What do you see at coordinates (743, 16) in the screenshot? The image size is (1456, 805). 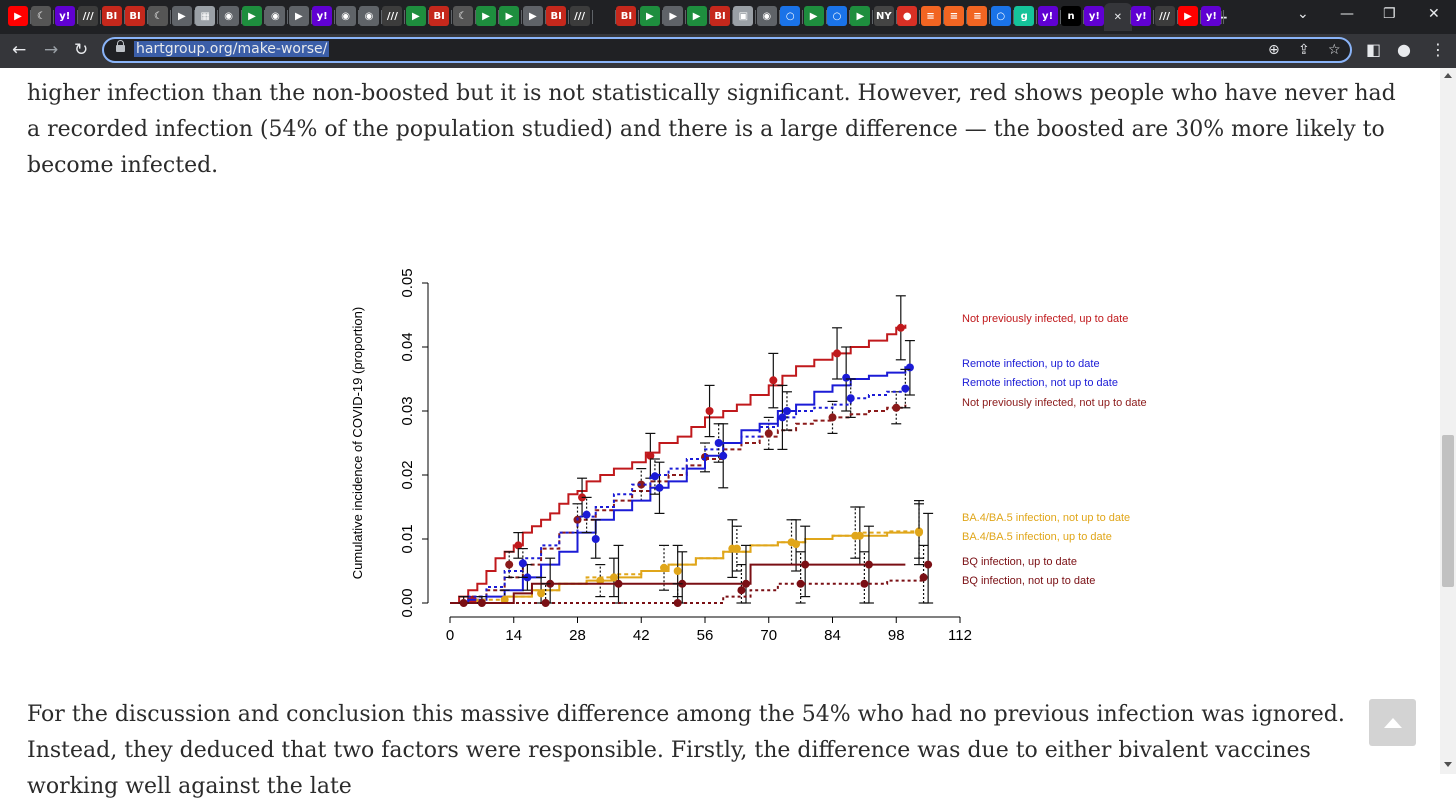 I see `image-icon: ▣` at bounding box center [743, 16].